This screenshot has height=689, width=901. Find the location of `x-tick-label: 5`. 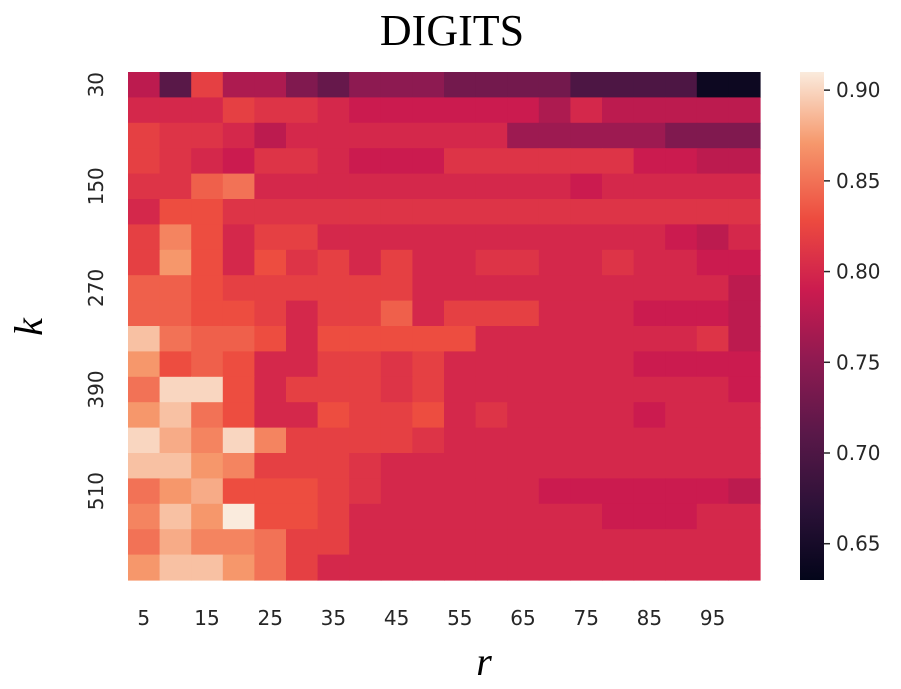

x-tick-label: 5 is located at coordinates (143, 618).